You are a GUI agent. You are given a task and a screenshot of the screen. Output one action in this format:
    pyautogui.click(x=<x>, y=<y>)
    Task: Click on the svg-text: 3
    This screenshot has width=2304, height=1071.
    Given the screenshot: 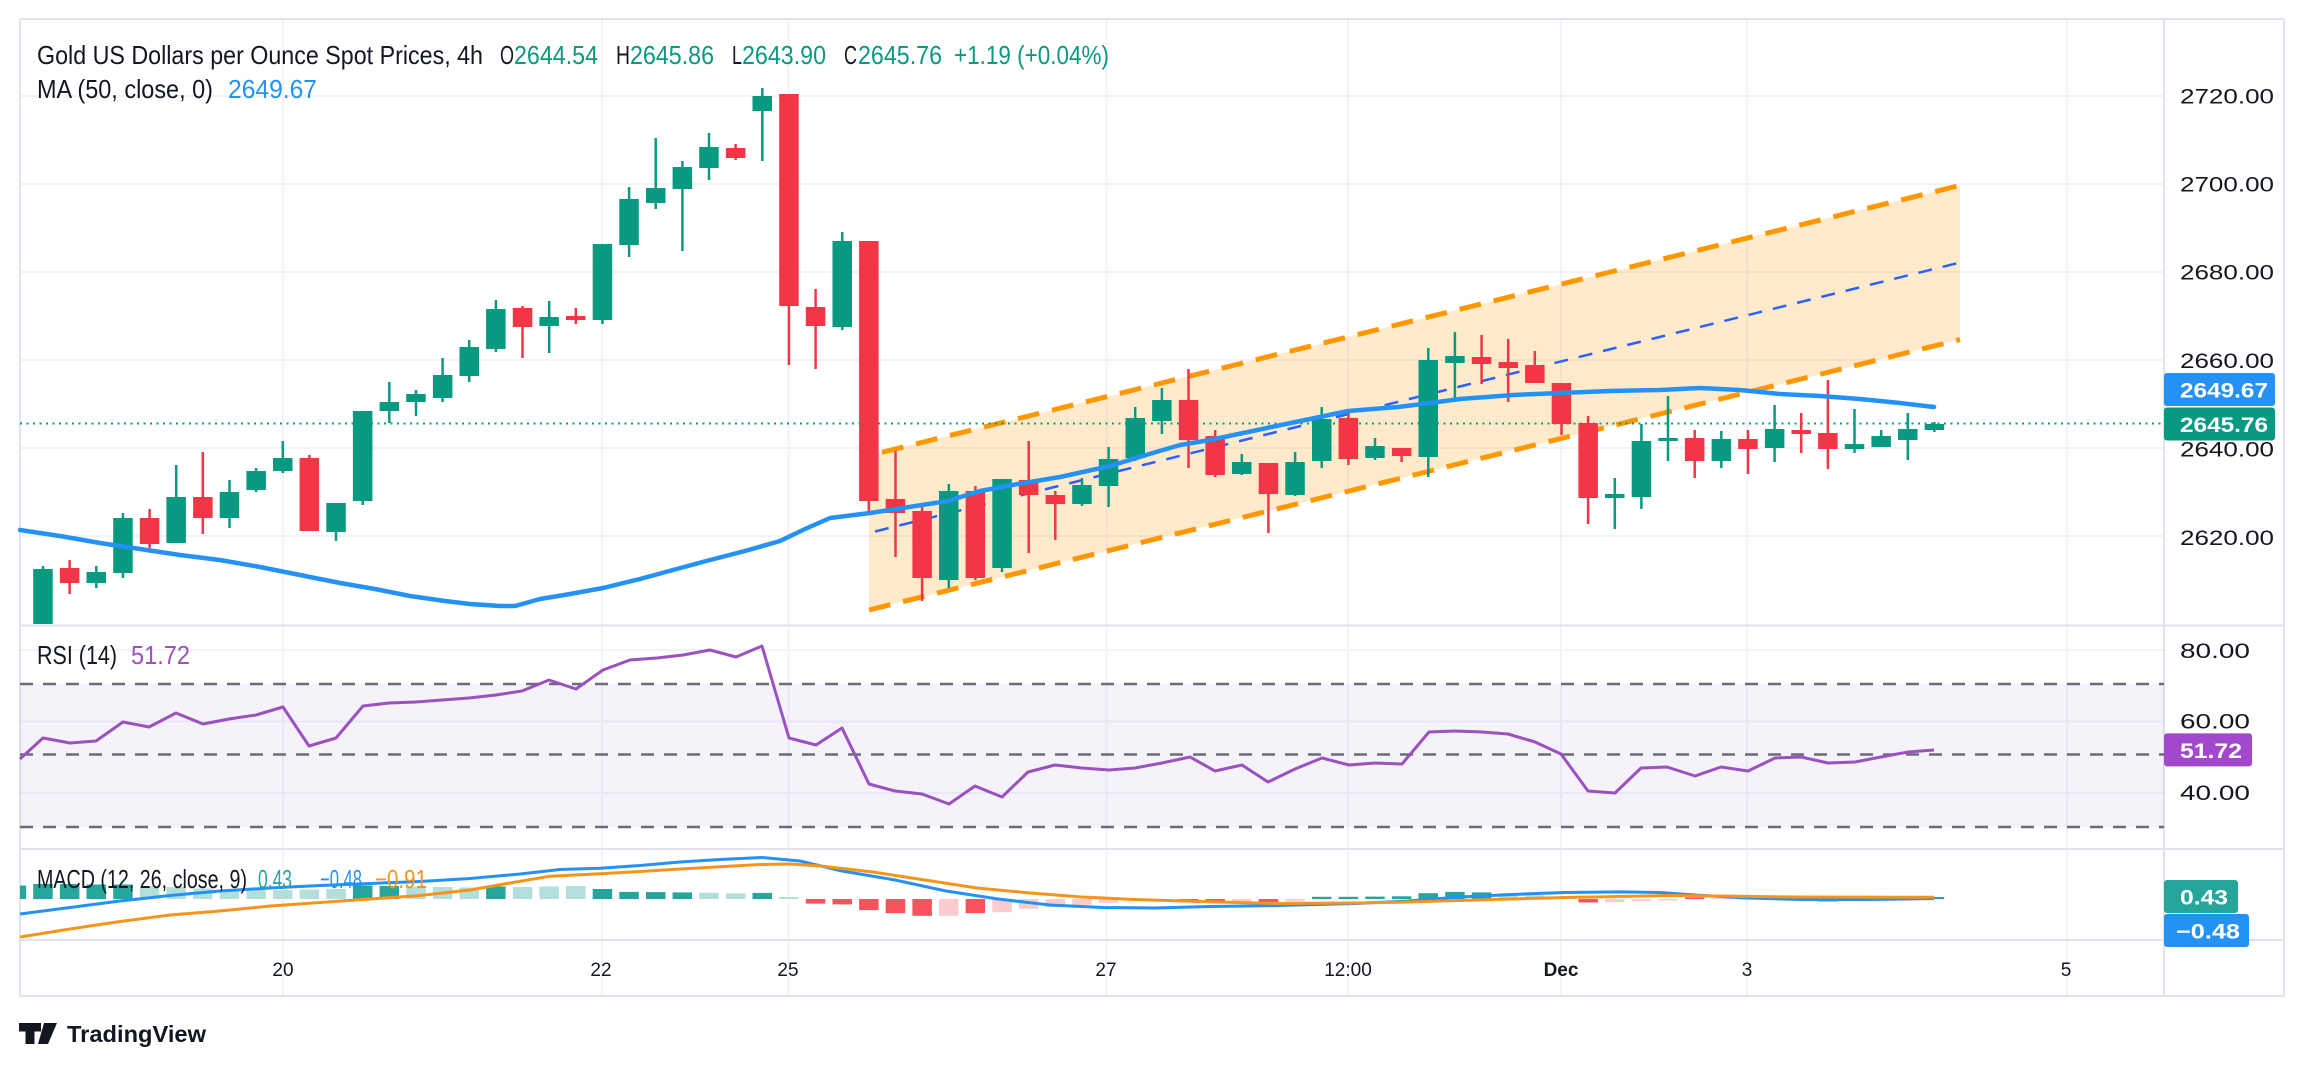 What is the action you would take?
    pyautogui.click(x=1747, y=970)
    